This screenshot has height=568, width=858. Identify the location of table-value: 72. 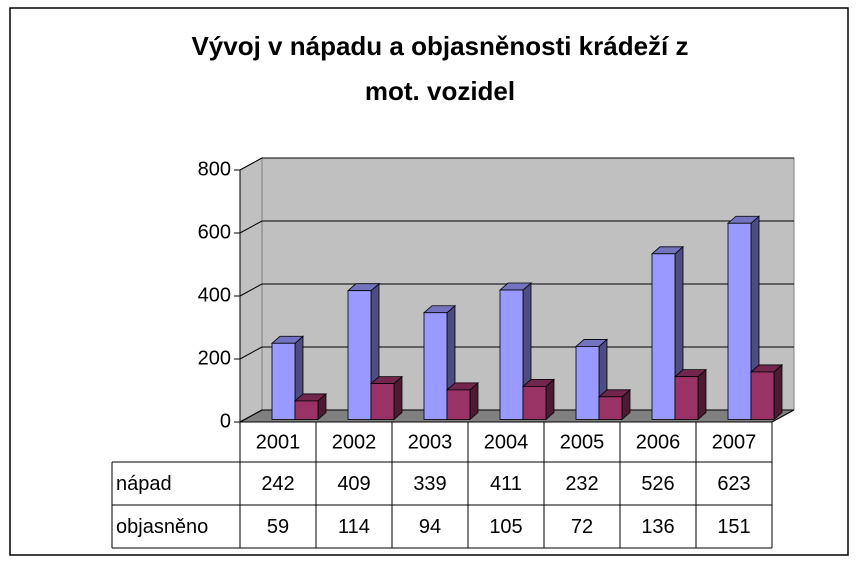
(582, 527).